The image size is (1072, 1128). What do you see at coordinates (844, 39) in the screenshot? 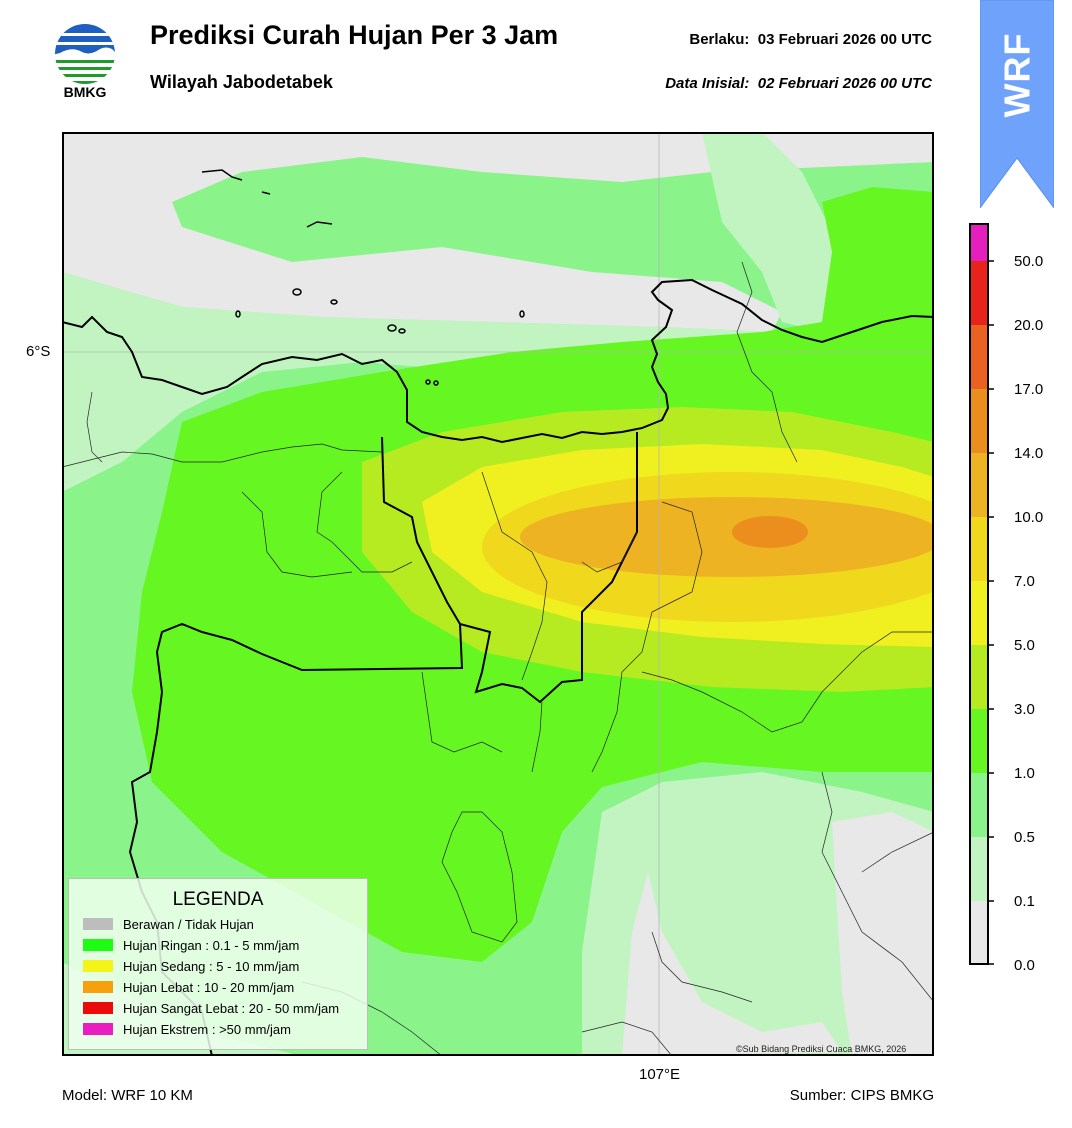
I see `valid-value: 03 Februari 2026 00 UTC` at bounding box center [844, 39].